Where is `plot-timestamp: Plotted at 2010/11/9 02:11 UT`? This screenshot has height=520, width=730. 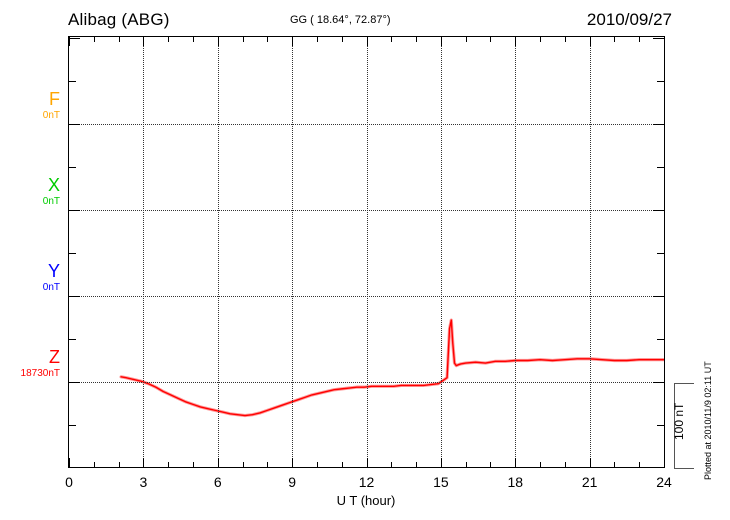 plot-timestamp: Plotted at 2010/11/9 02:11 UT is located at coordinates (708, 420).